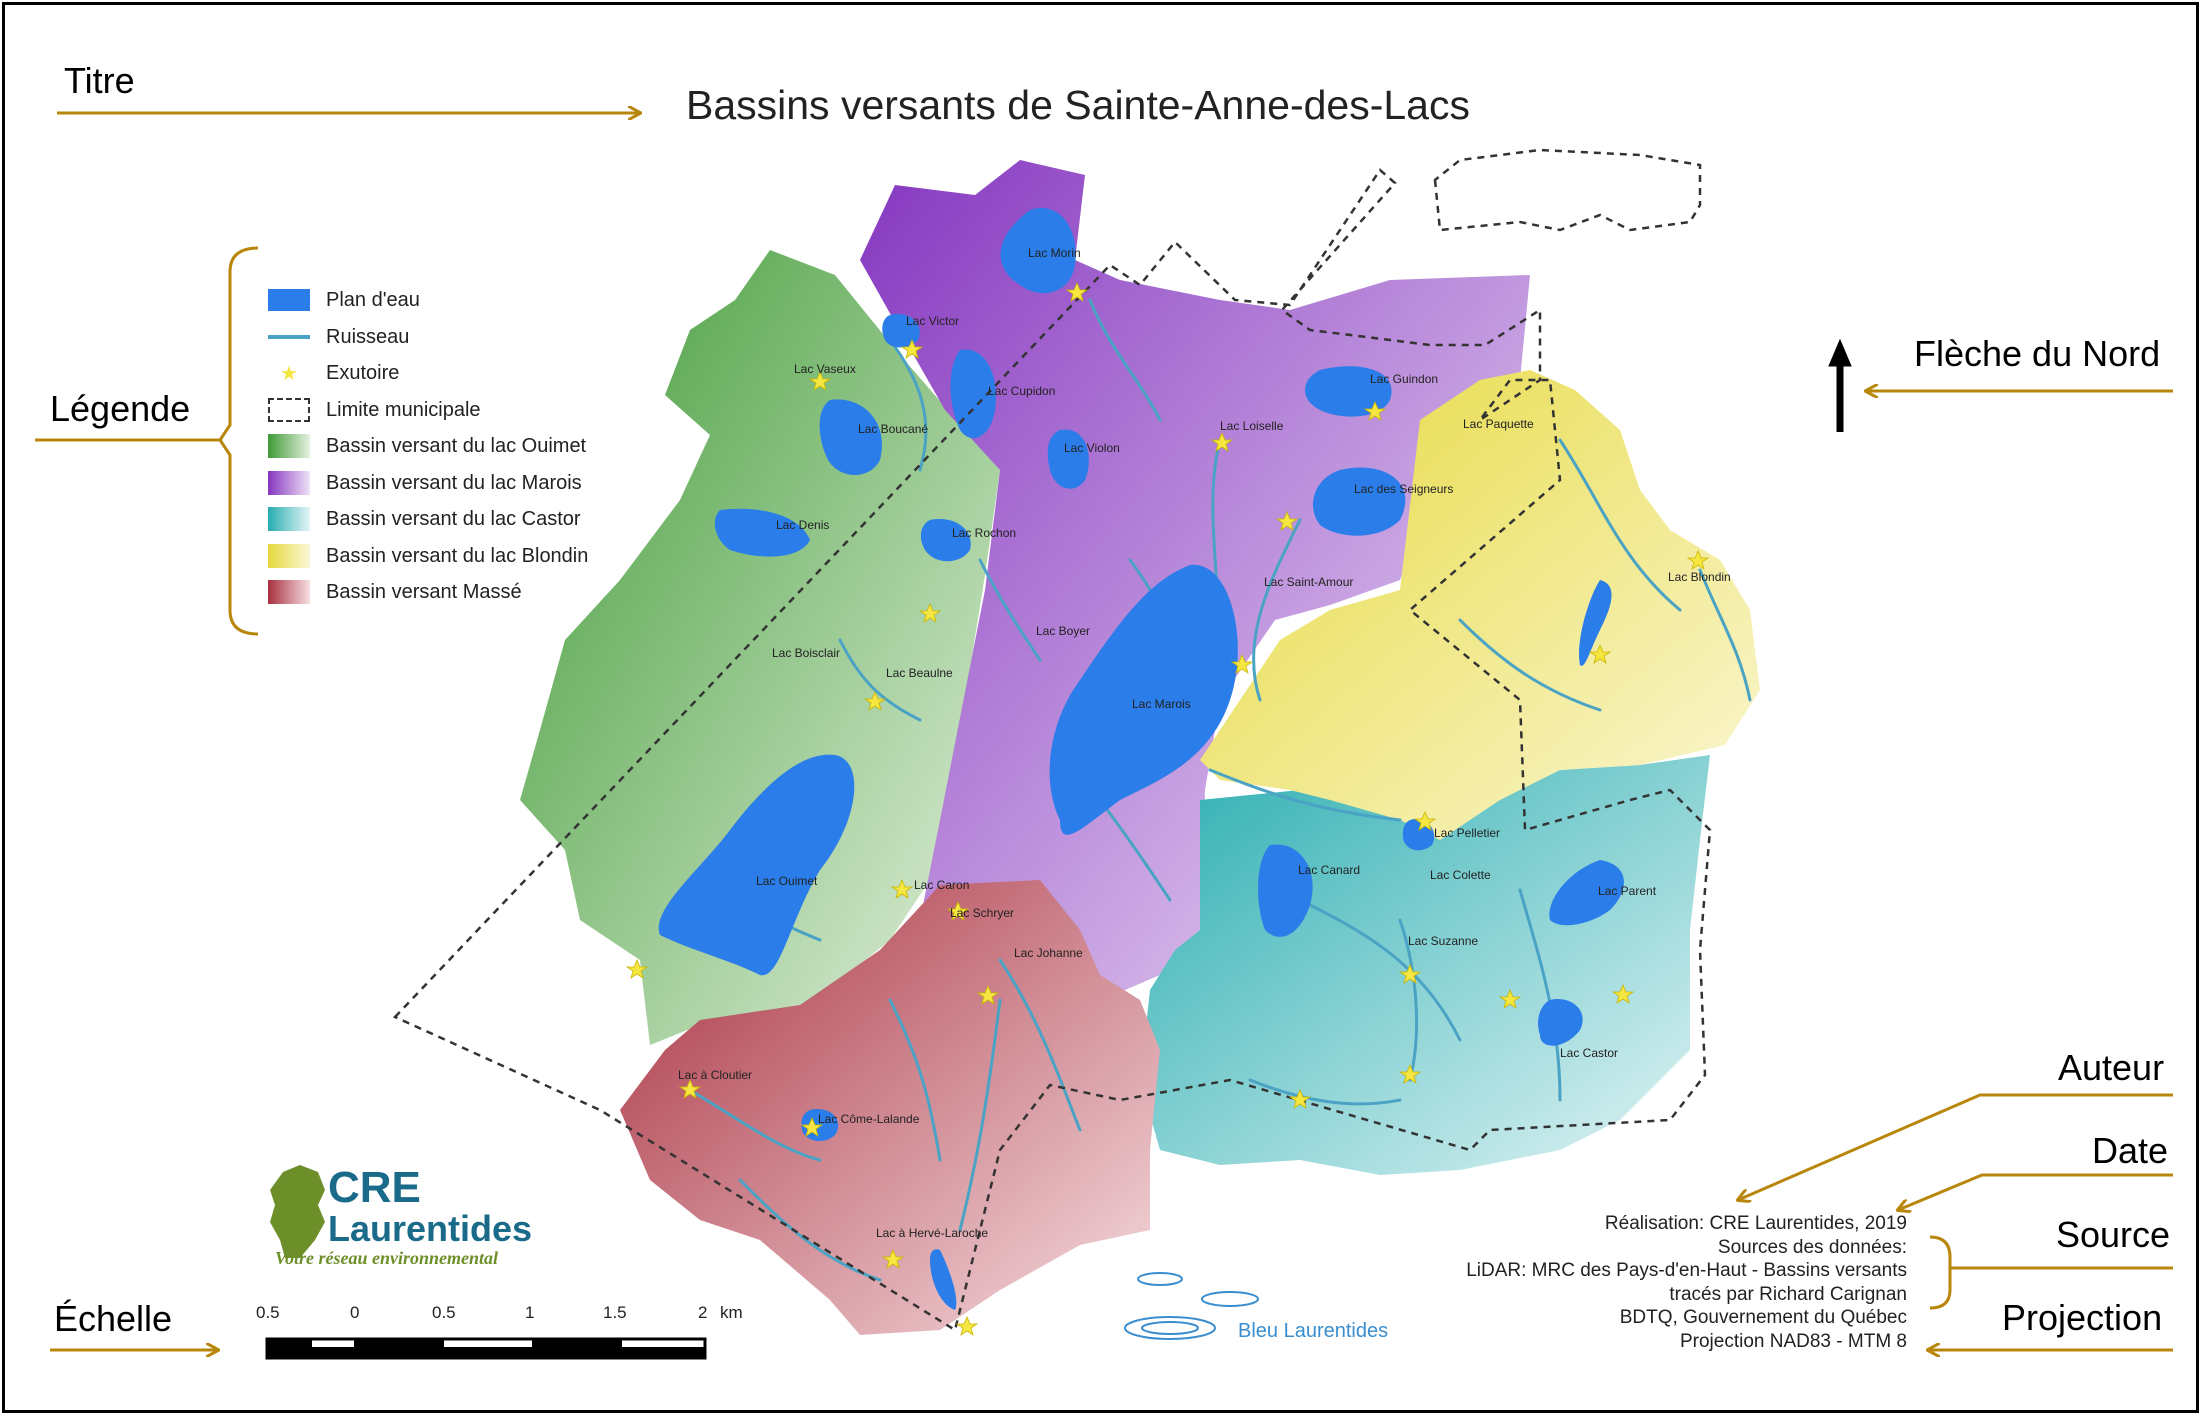 The image size is (2207, 1421). What do you see at coordinates (1788, 1294) in the screenshot?
I see `credit-source-2: tracés par Richard Carignan` at bounding box center [1788, 1294].